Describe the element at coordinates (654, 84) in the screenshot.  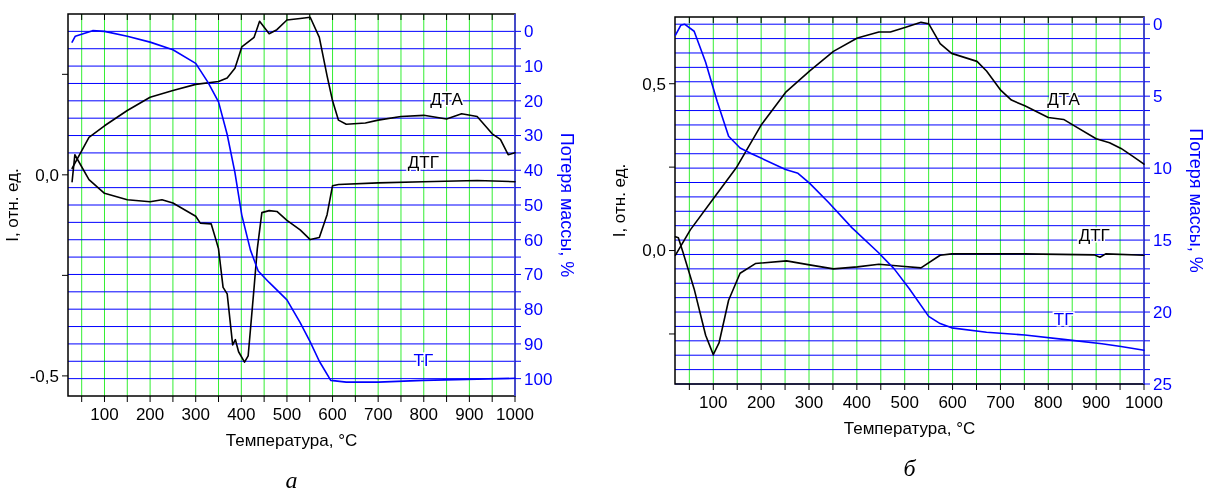
I see `y-tick-label: 0,5` at that location.